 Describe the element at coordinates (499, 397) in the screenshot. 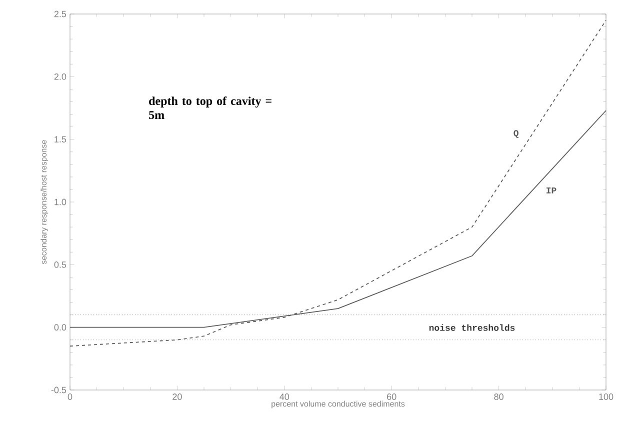

I see `x-tick-label: 80` at that location.